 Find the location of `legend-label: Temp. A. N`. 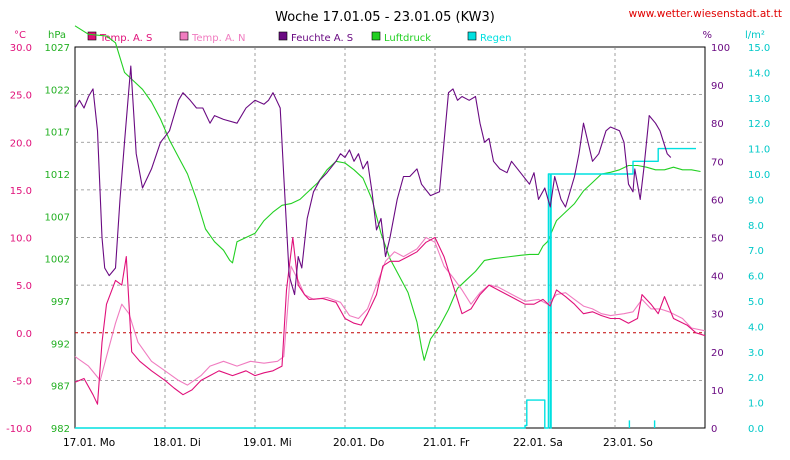

legend-label: Temp. A. N is located at coordinates (218, 38).